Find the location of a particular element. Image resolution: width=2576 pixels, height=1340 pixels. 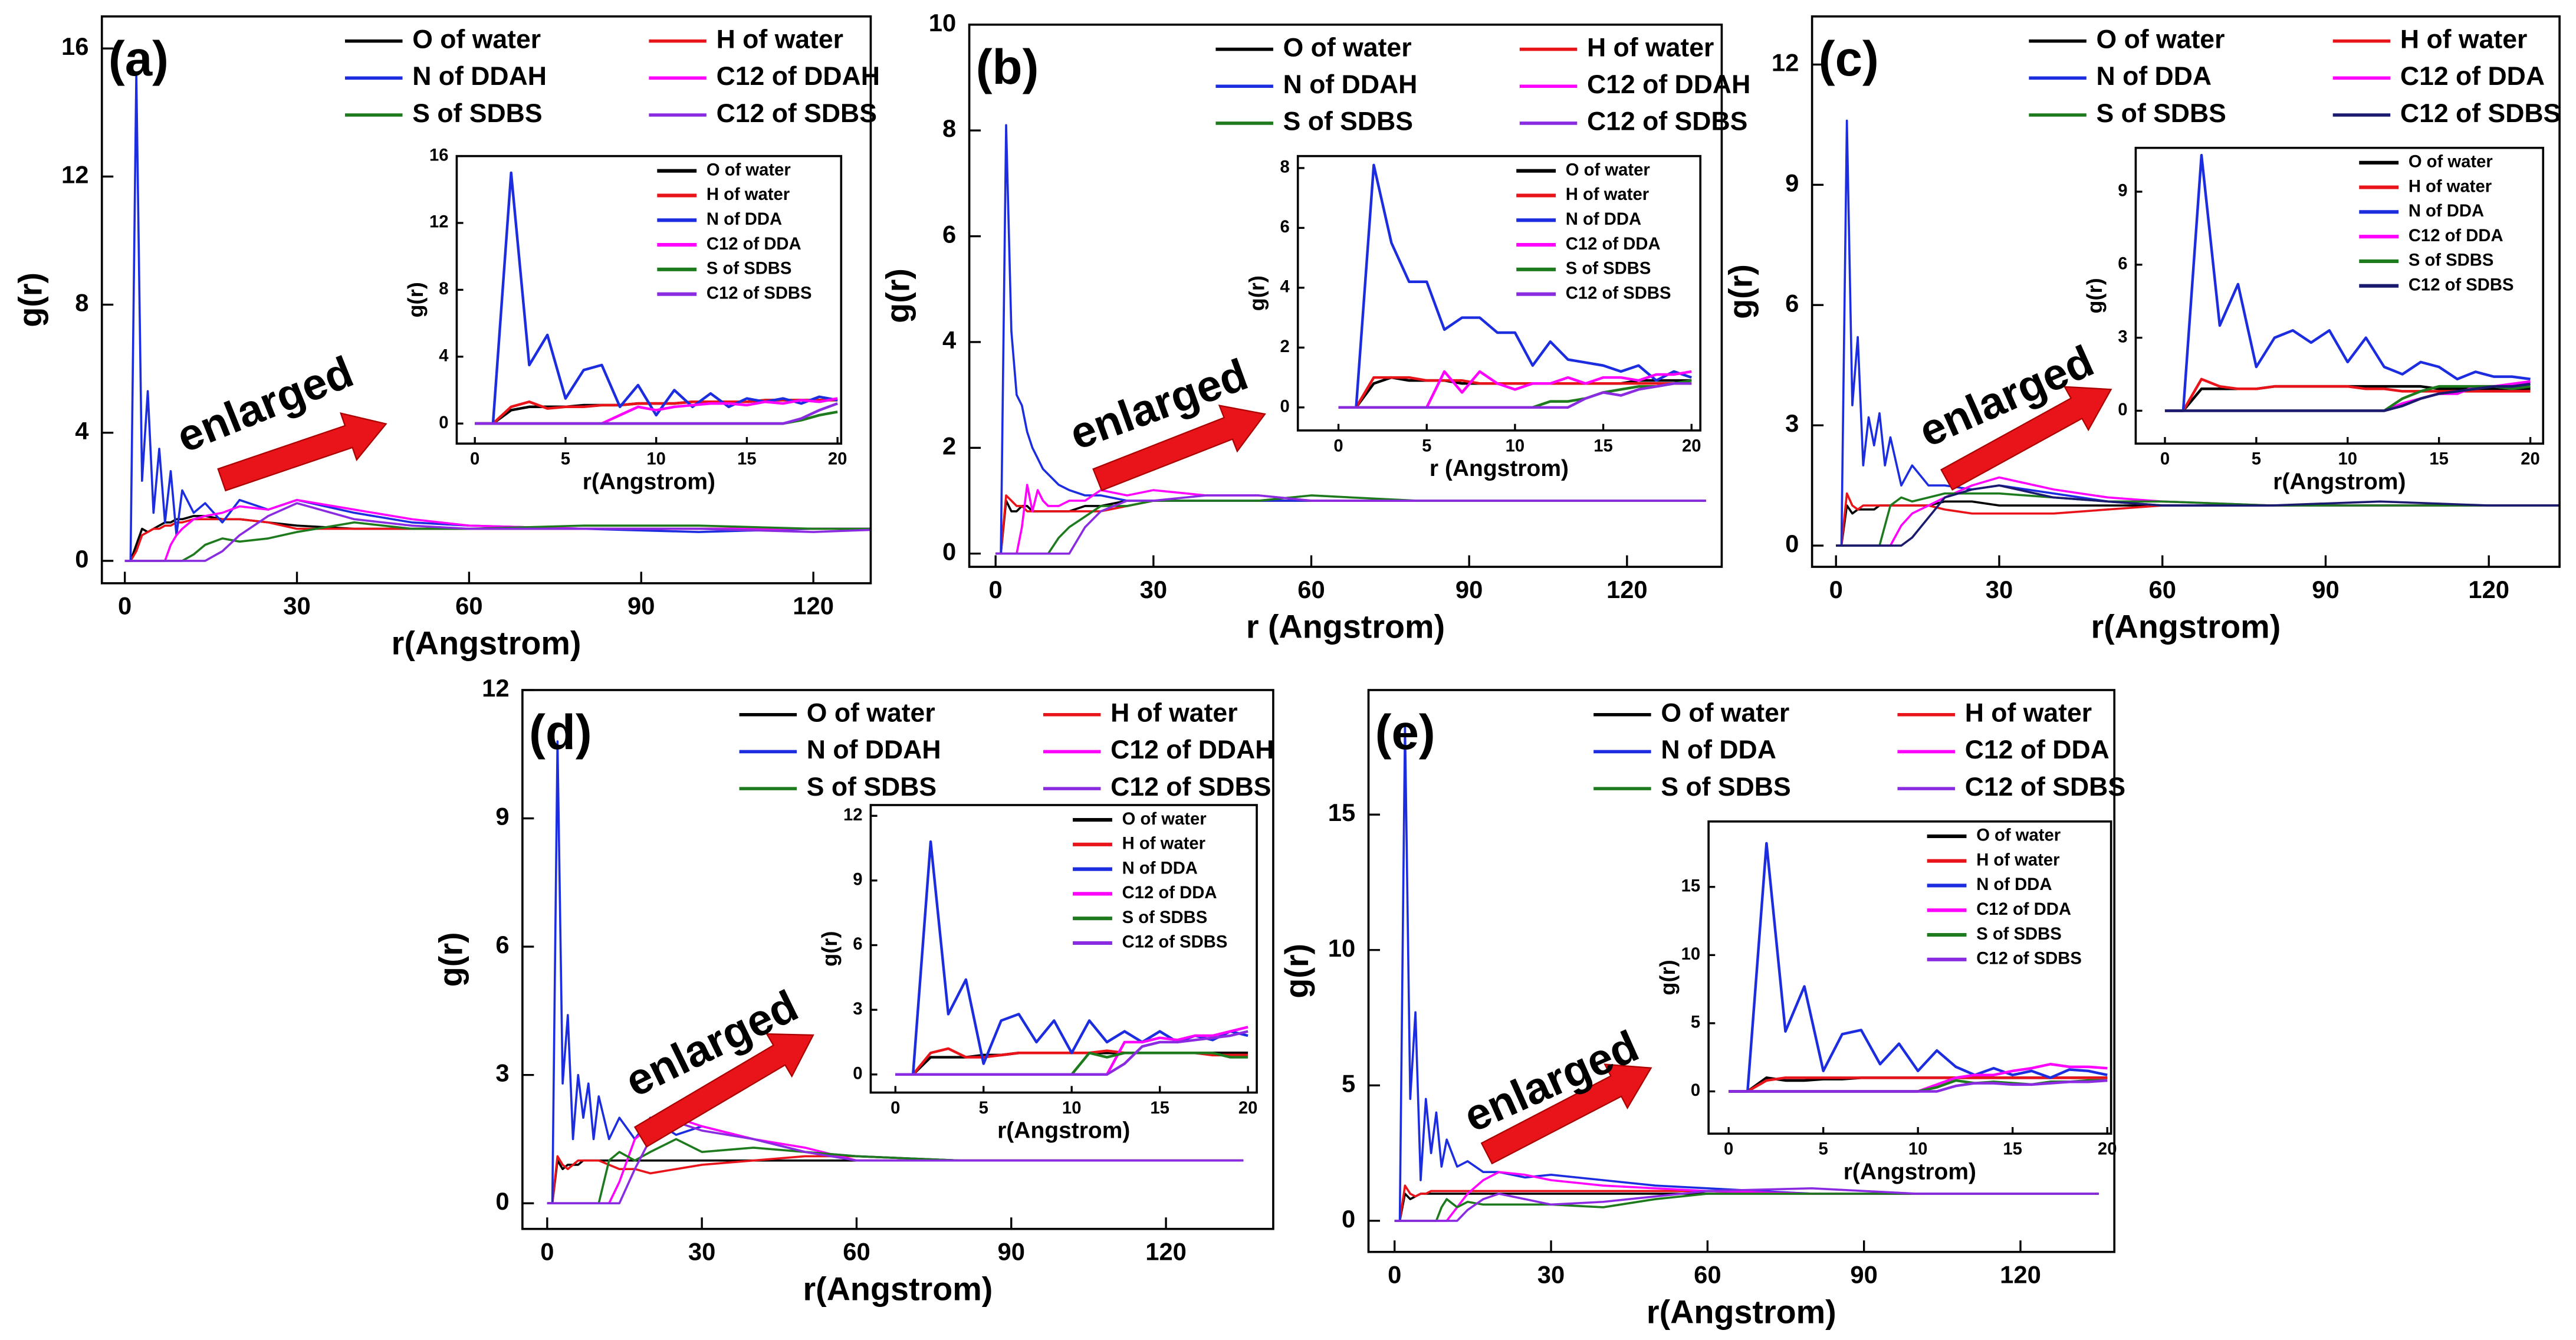

panel-label: (e) is located at coordinates (1405, 732).